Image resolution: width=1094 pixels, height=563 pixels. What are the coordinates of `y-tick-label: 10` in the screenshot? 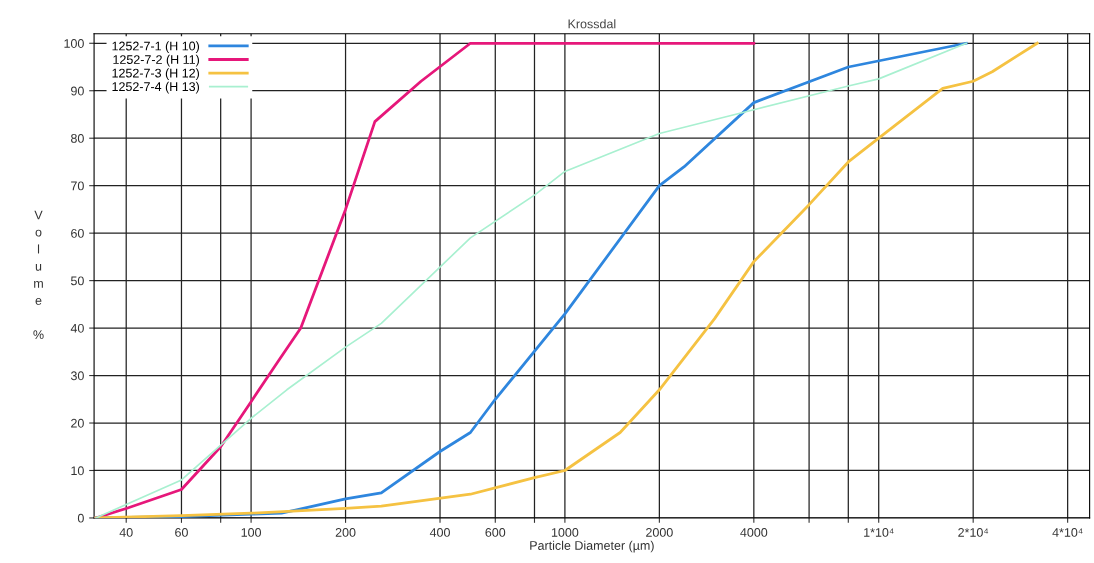 It's located at (77, 471).